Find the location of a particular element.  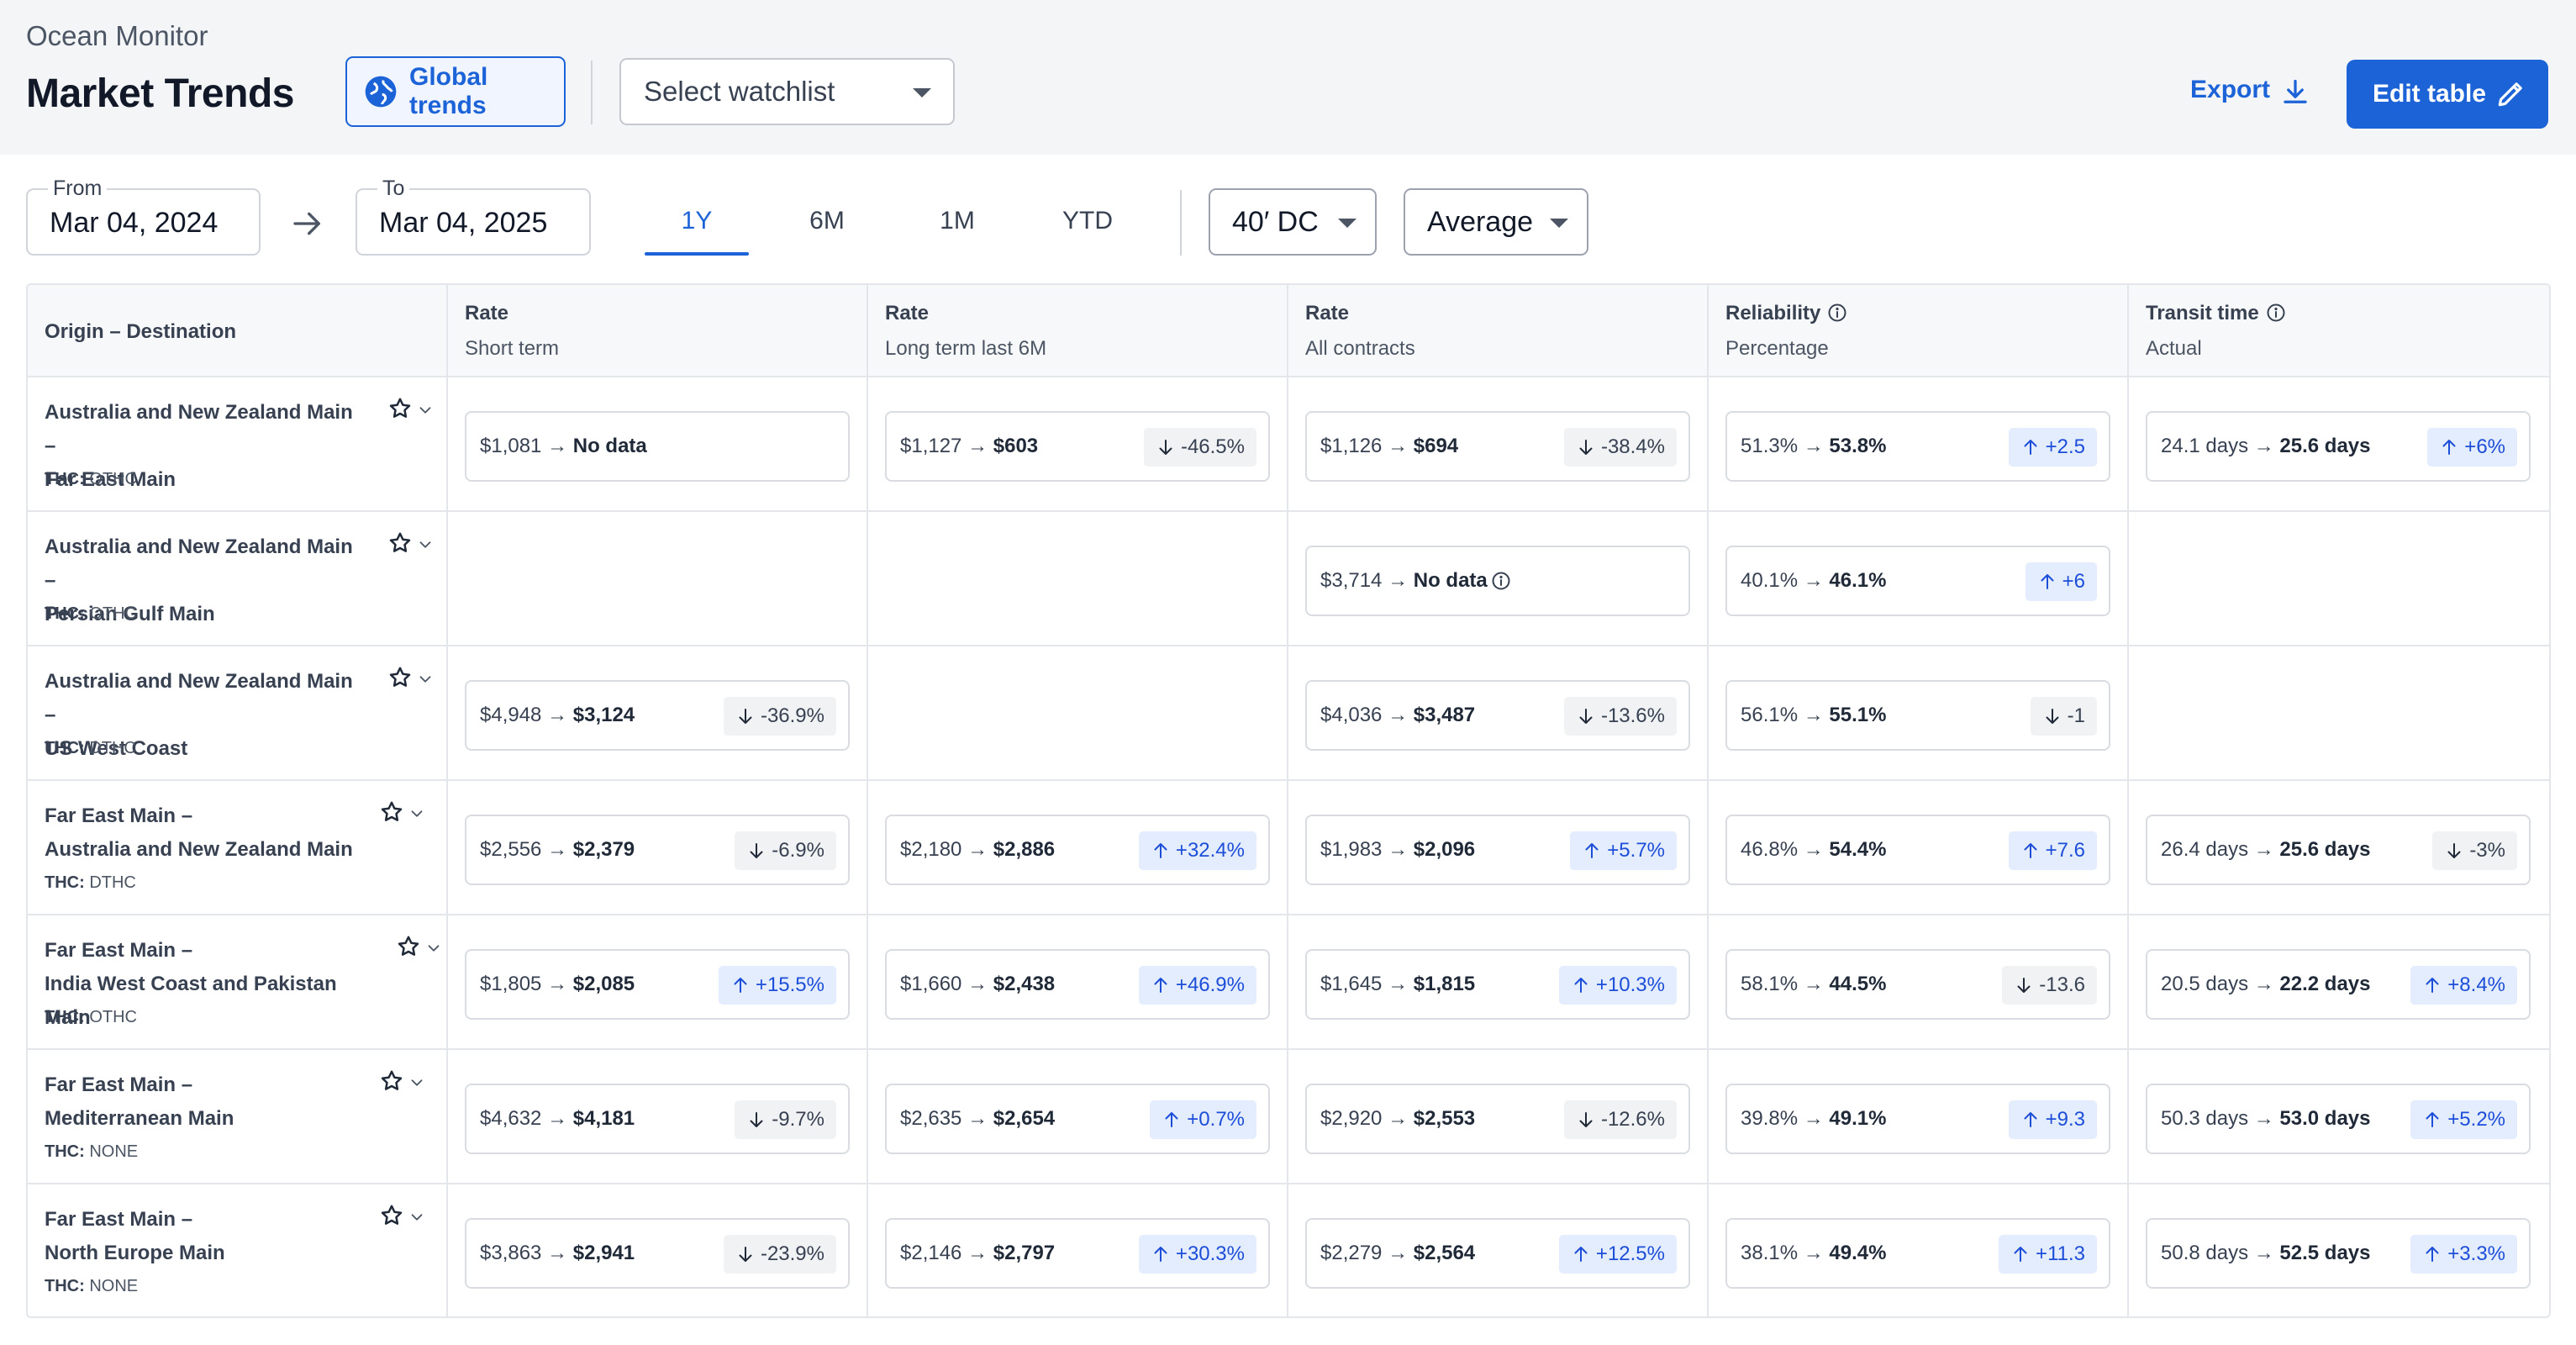

watchlist-select: Select watchlist is located at coordinates (787, 91).